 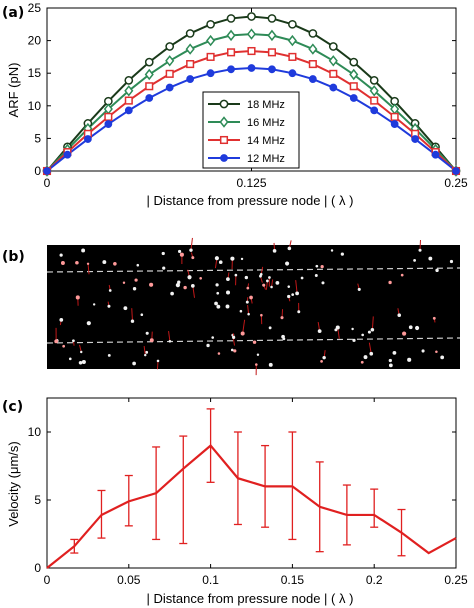 What do you see at coordinates (129, 580) in the screenshot?
I see `panel-c-xtick-label: 0.05` at bounding box center [129, 580].